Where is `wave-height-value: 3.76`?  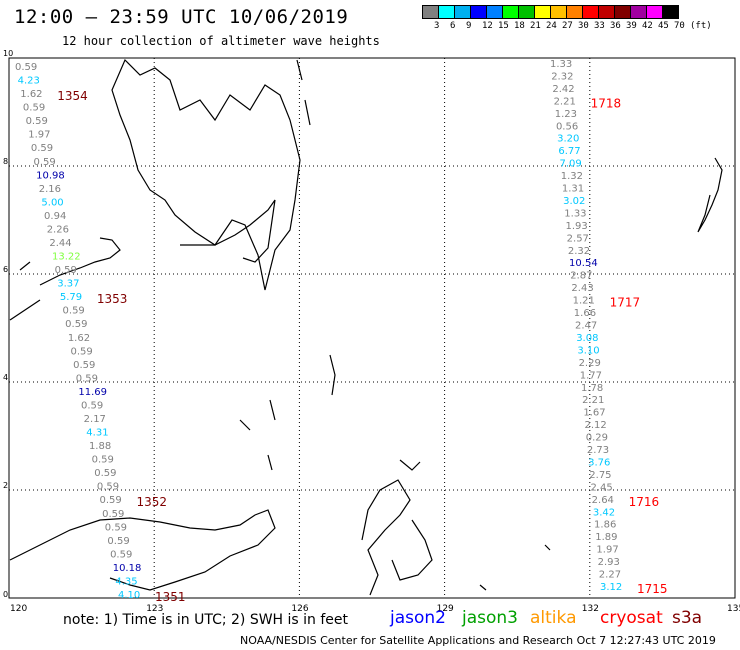 wave-height-value: 3.76 is located at coordinates (599, 462).